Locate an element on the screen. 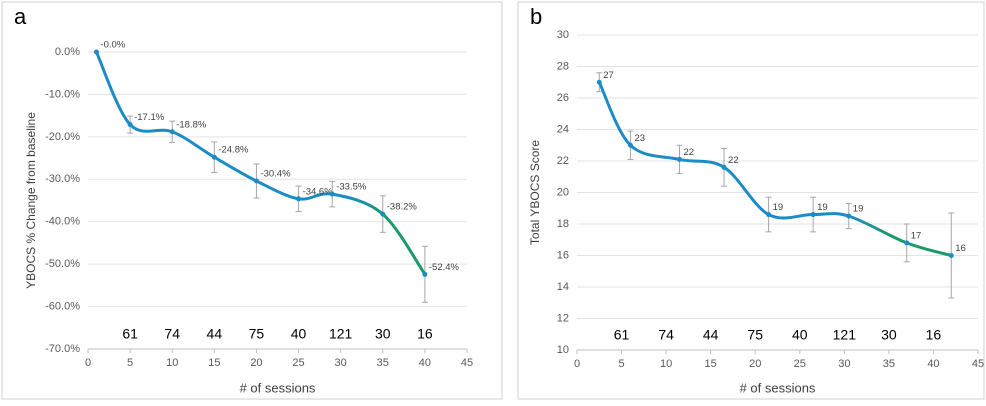  data-label: -52.4% is located at coordinates (444, 267).